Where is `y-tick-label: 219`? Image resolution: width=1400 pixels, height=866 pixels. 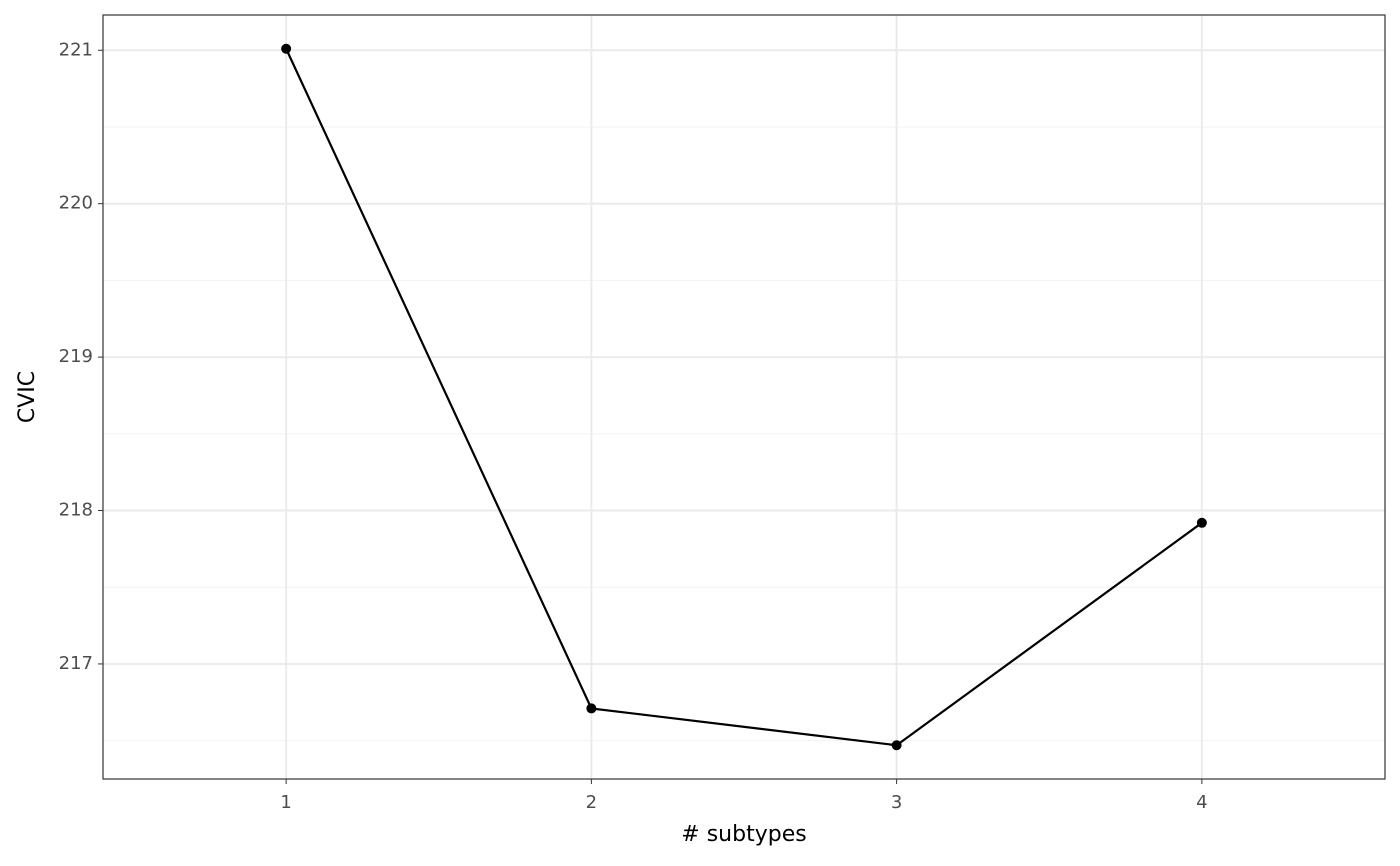 y-tick-label: 219 is located at coordinates (76, 356).